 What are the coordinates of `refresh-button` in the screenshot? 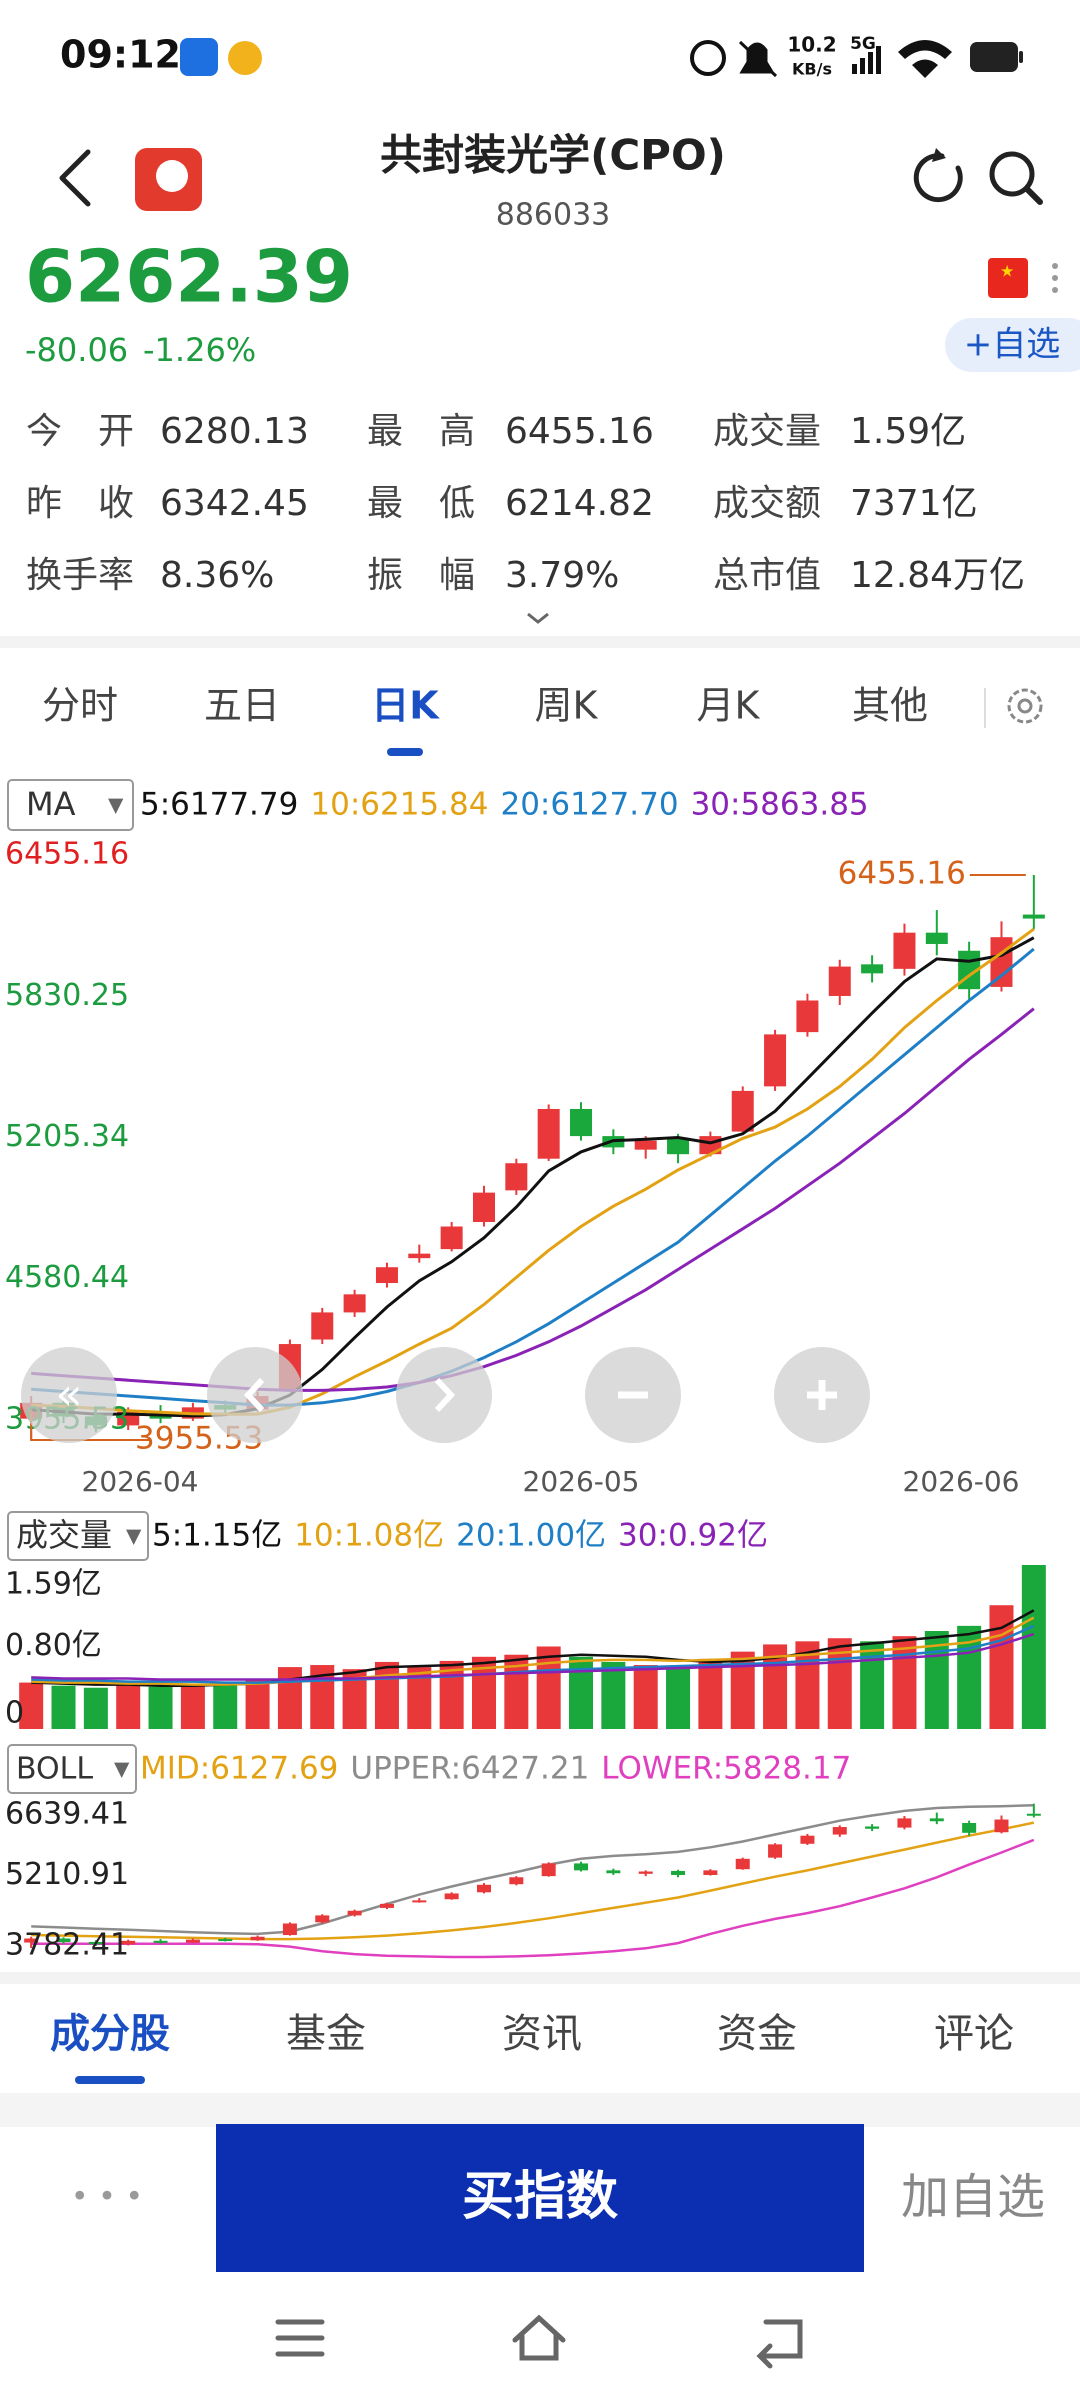 It's located at (938, 178).